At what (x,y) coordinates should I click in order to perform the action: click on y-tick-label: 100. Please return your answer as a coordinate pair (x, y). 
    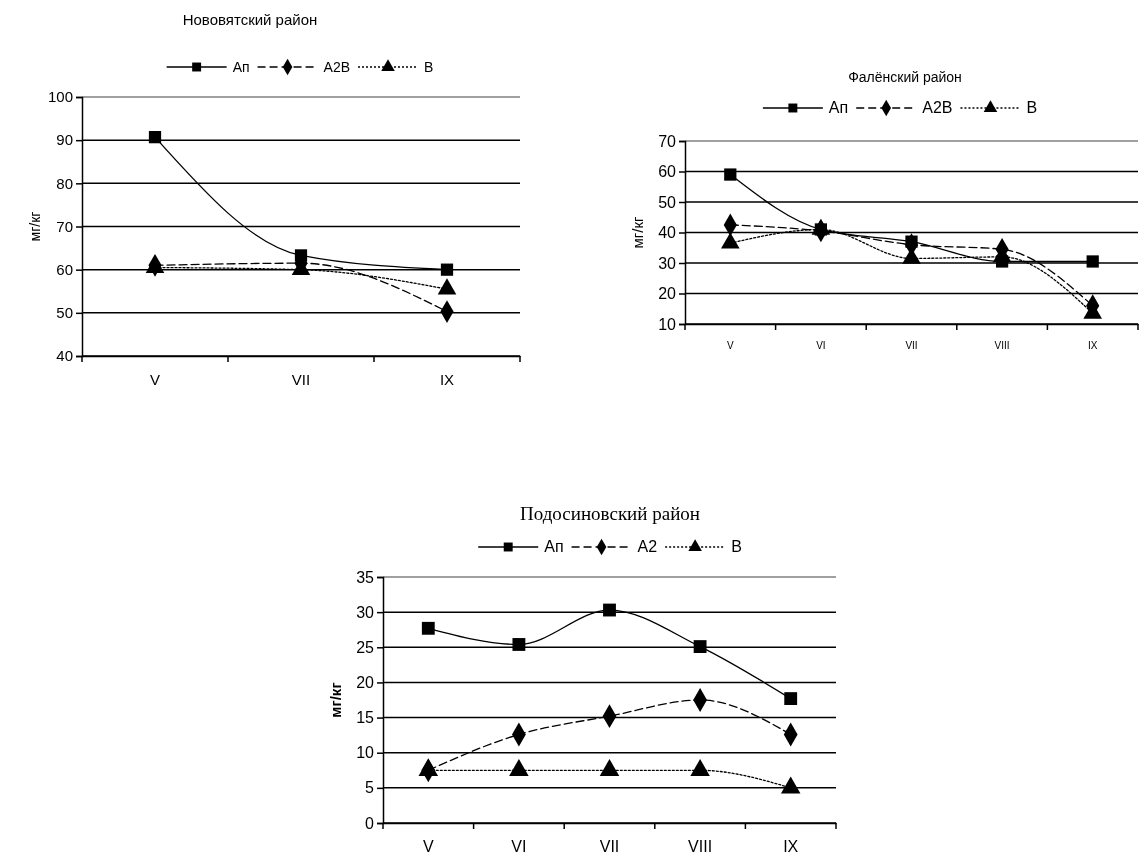
    Looking at the image, I should click on (60, 97).